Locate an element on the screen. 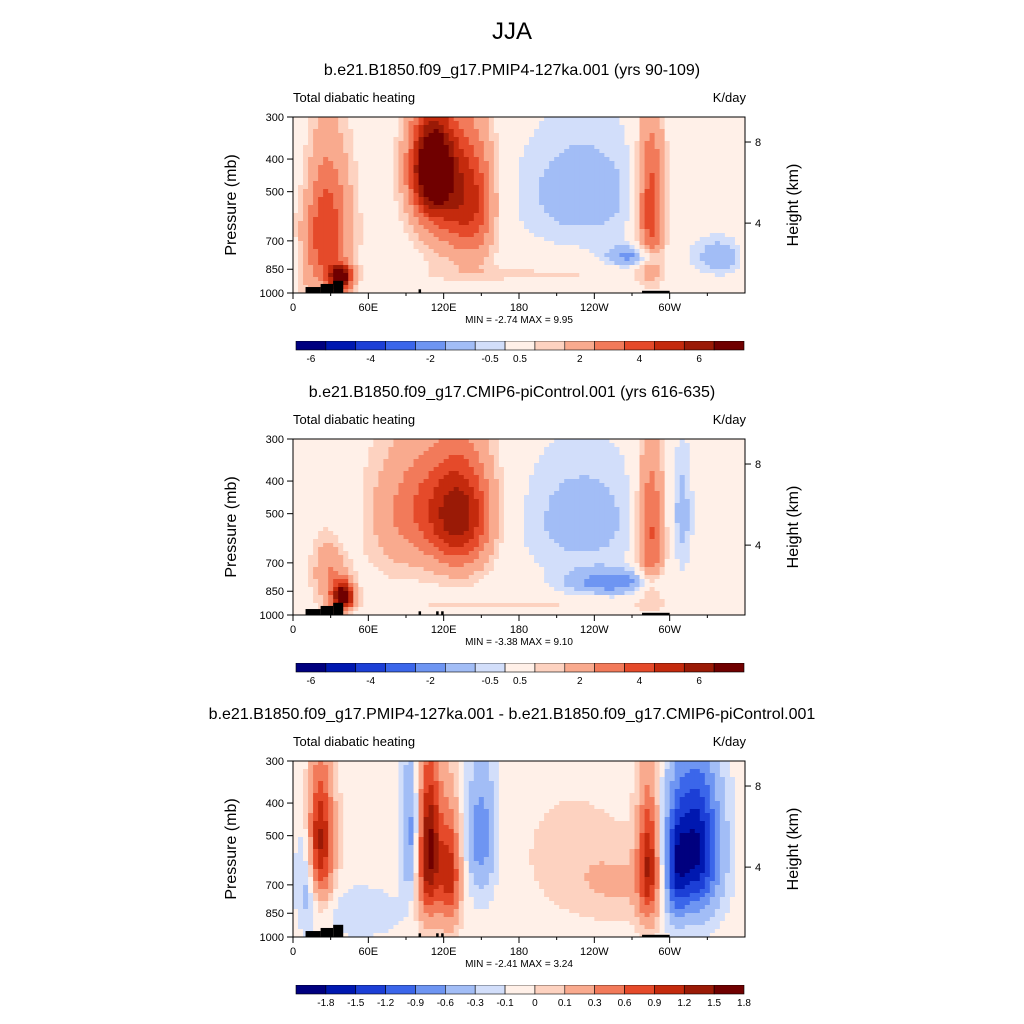  x-tick-label: 120W is located at coordinates (594, 952).